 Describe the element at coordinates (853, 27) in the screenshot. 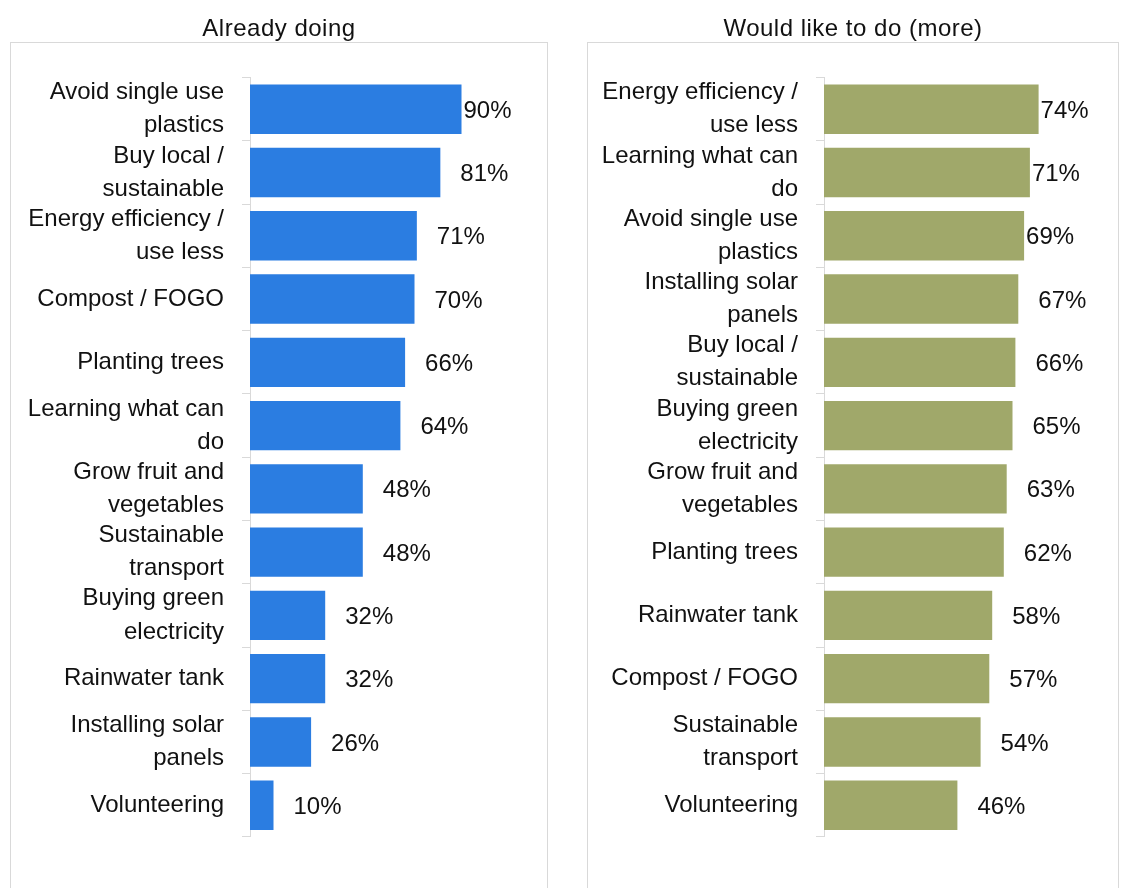

I see `chart-title: Would like to do (more)` at that location.